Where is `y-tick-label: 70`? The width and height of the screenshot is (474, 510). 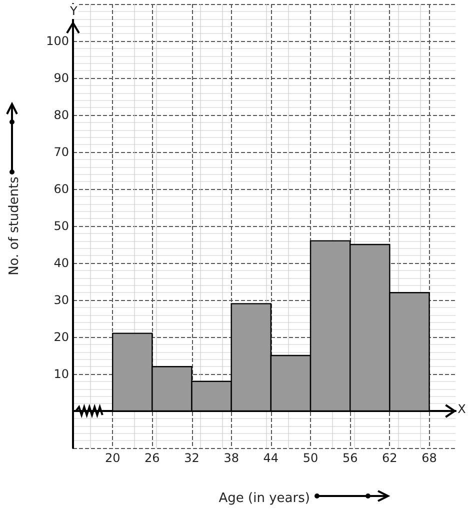
y-tick-label: 70 is located at coordinates (61, 152).